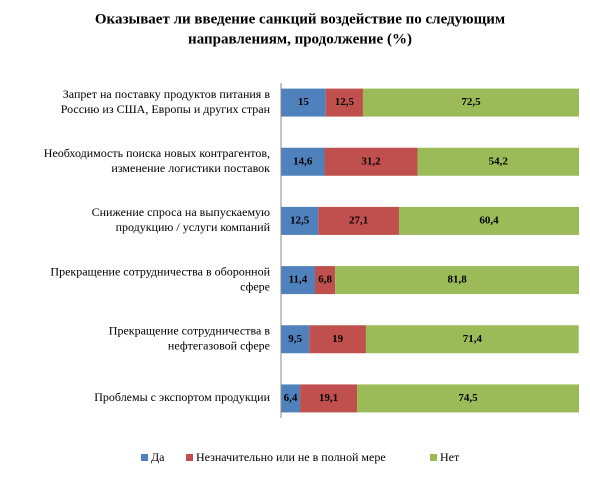 This screenshot has height=487, width=590. I want to click on y-tick-label: изменение логистики поставок, so click(190, 168).